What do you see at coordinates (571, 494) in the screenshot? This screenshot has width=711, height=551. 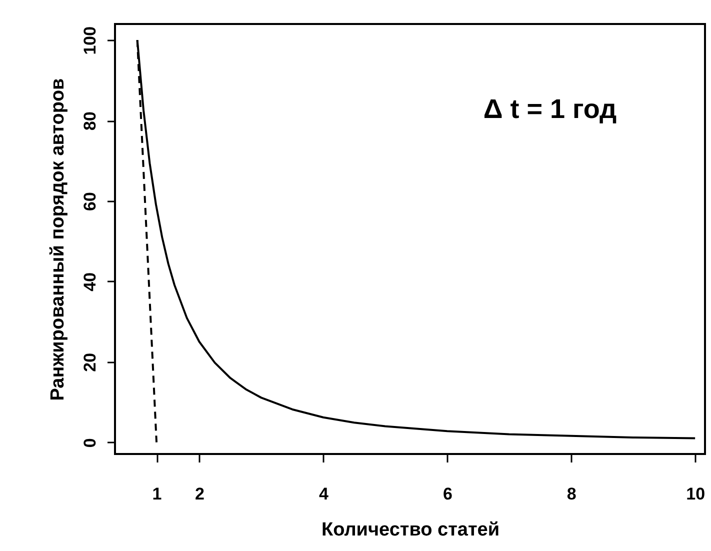 I see `x-tick-label: 8` at bounding box center [571, 494].